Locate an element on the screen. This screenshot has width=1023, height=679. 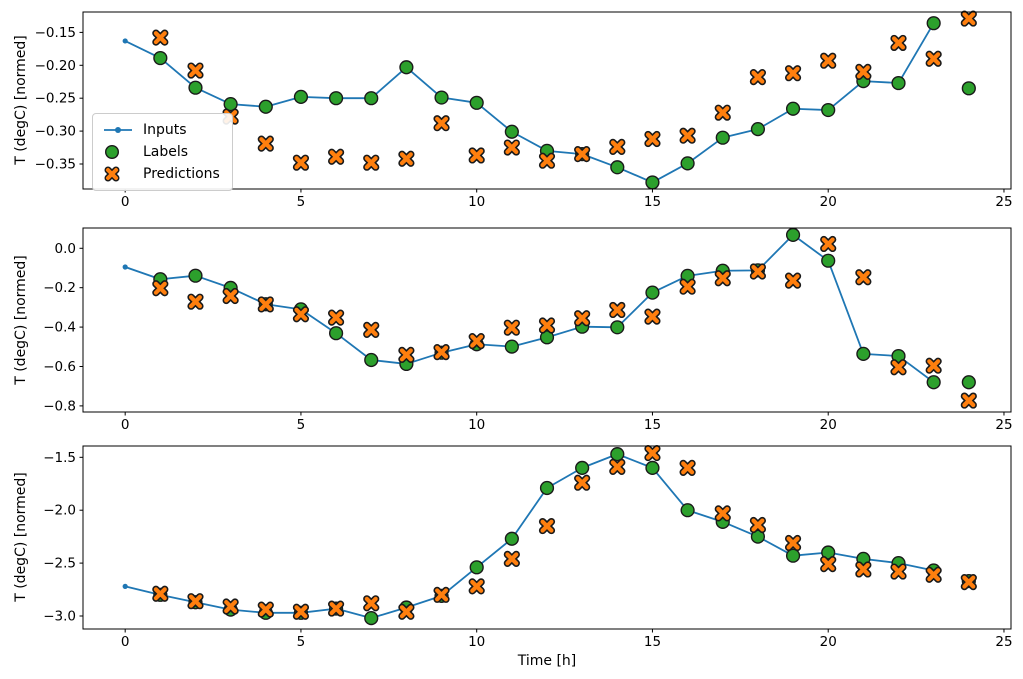
x-axis-label: Time [h] is located at coordinates (547, 661).